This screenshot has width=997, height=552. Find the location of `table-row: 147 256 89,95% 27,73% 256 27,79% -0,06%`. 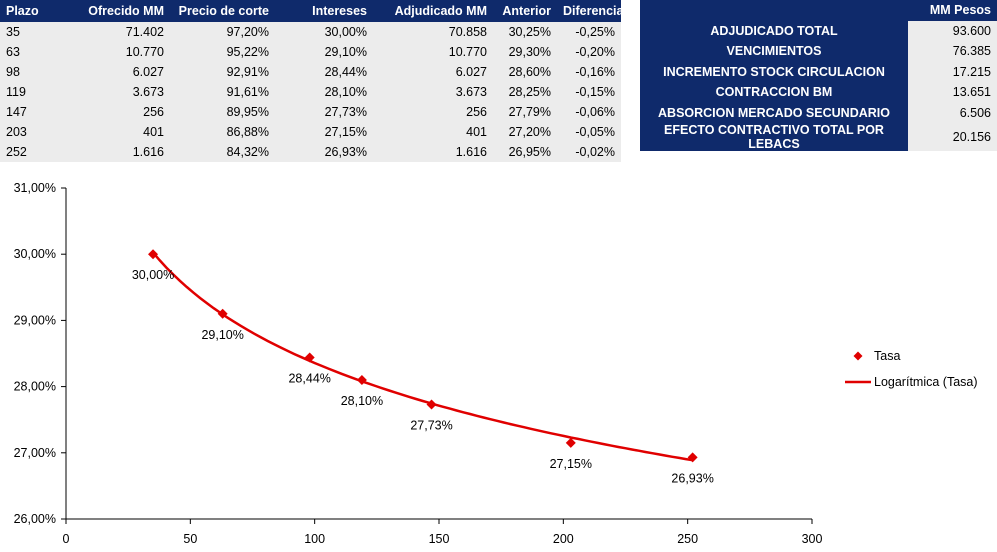

table-row: 147 256 89,95% 27,73% 256 27,79% -0,06% is located at coordinates (310, 112).